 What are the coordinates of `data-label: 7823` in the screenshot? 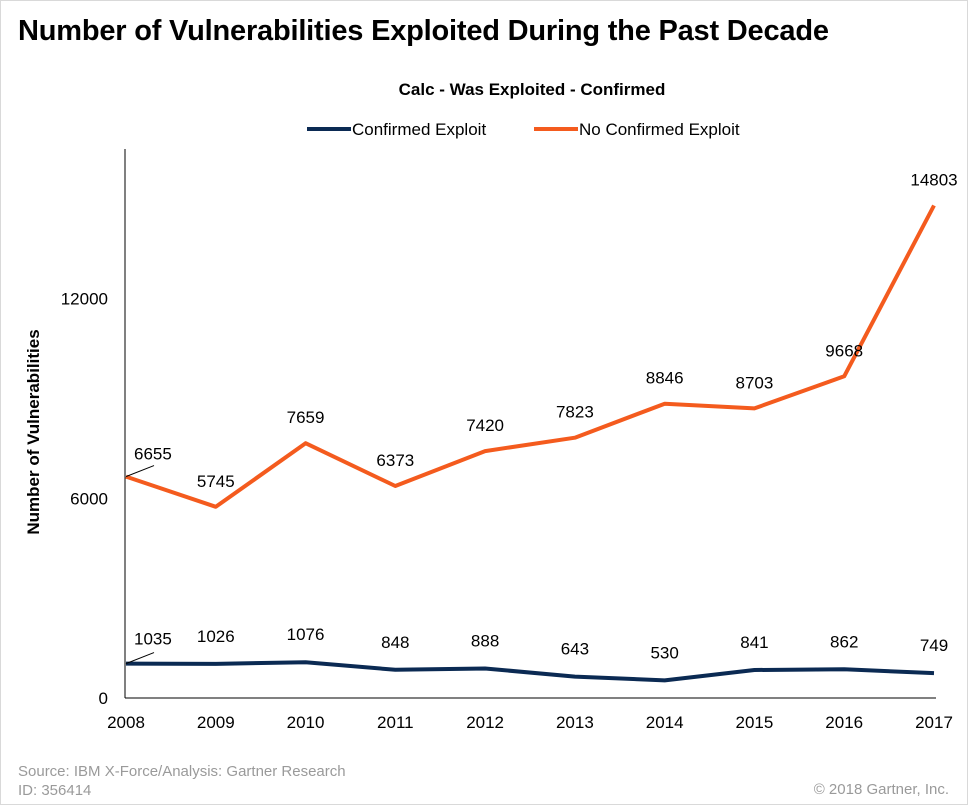 It's located at (575, 412).